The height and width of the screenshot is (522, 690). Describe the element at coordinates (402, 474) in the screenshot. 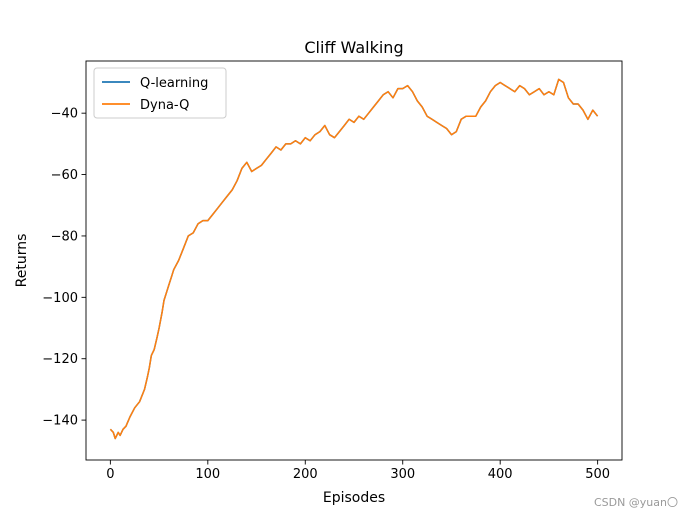

I see `x-tick-label: 300` at that location.